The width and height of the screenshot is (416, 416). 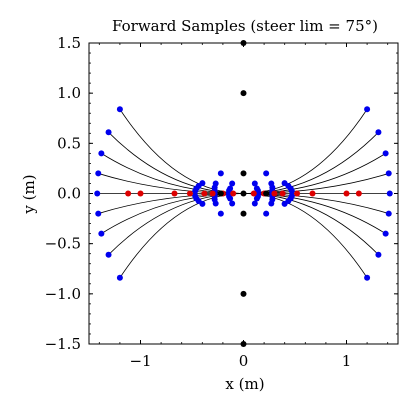 What do you see at coordinates (29, 194) in the screenshot?
I see `y-axis-label: y (m)` at bounding box center [29, 194].